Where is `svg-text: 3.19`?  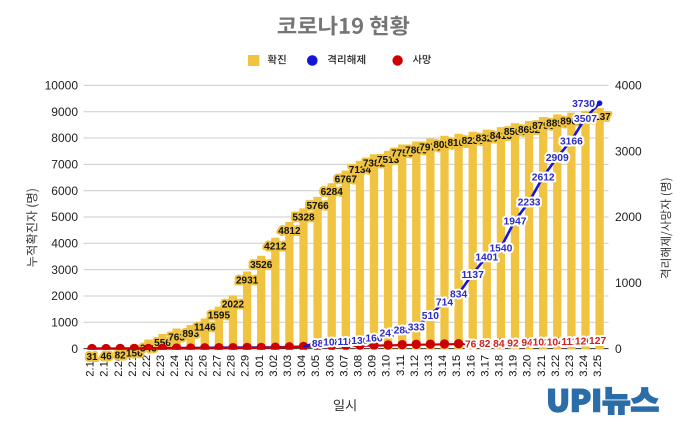 svg-text: 3.19 is located at coordinates (514, 366).